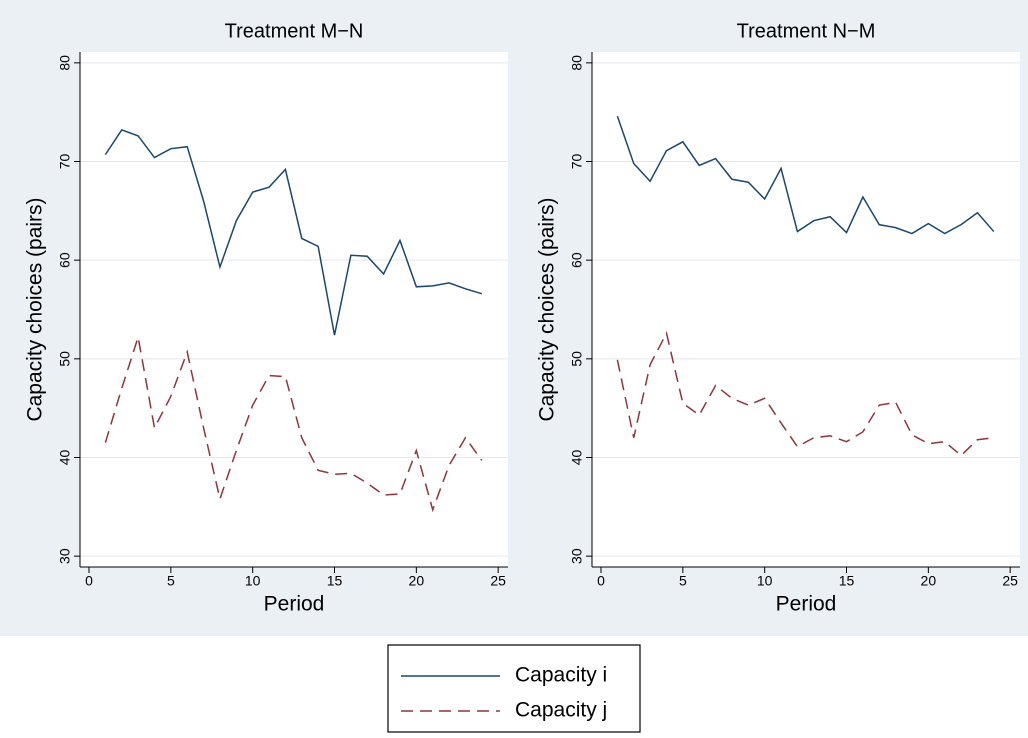  What do you see at coordinates (806, 31) in the screenshot?
I see `panel-title: Treatment N−M` at bounding box center [806, 31].